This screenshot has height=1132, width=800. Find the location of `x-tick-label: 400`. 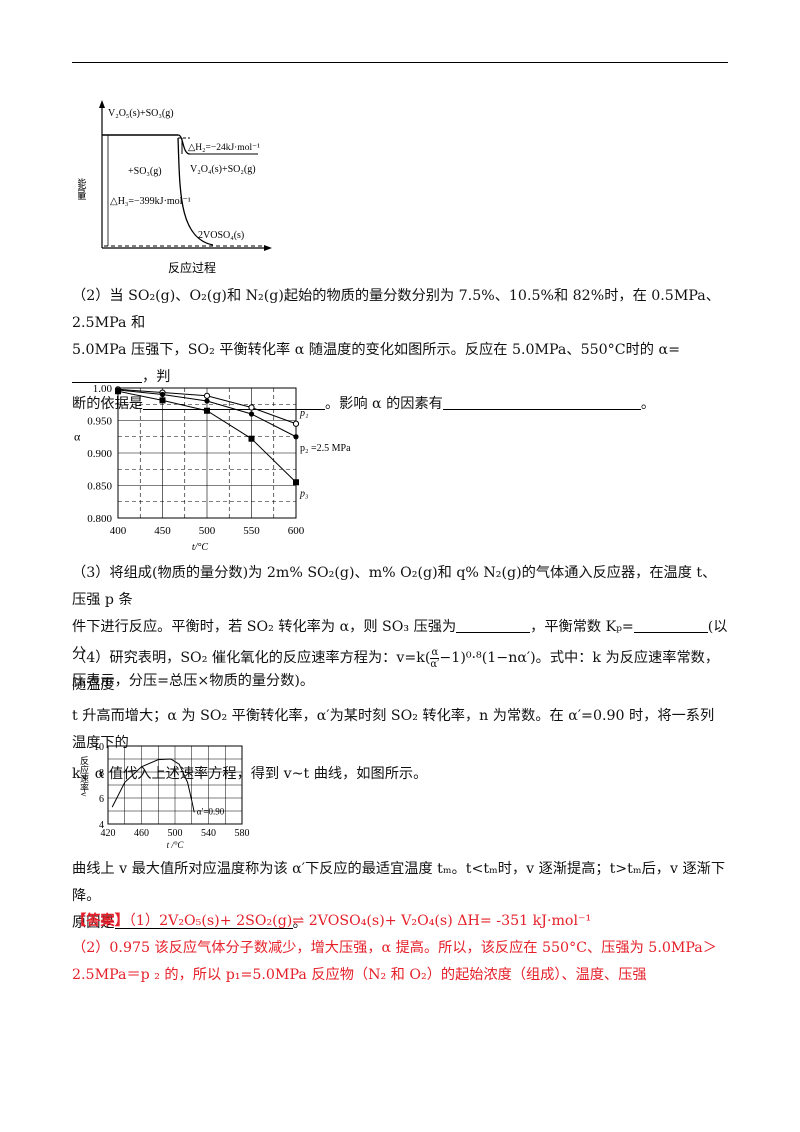

x-tick-label: 400 is located at coordinates (118, 531).